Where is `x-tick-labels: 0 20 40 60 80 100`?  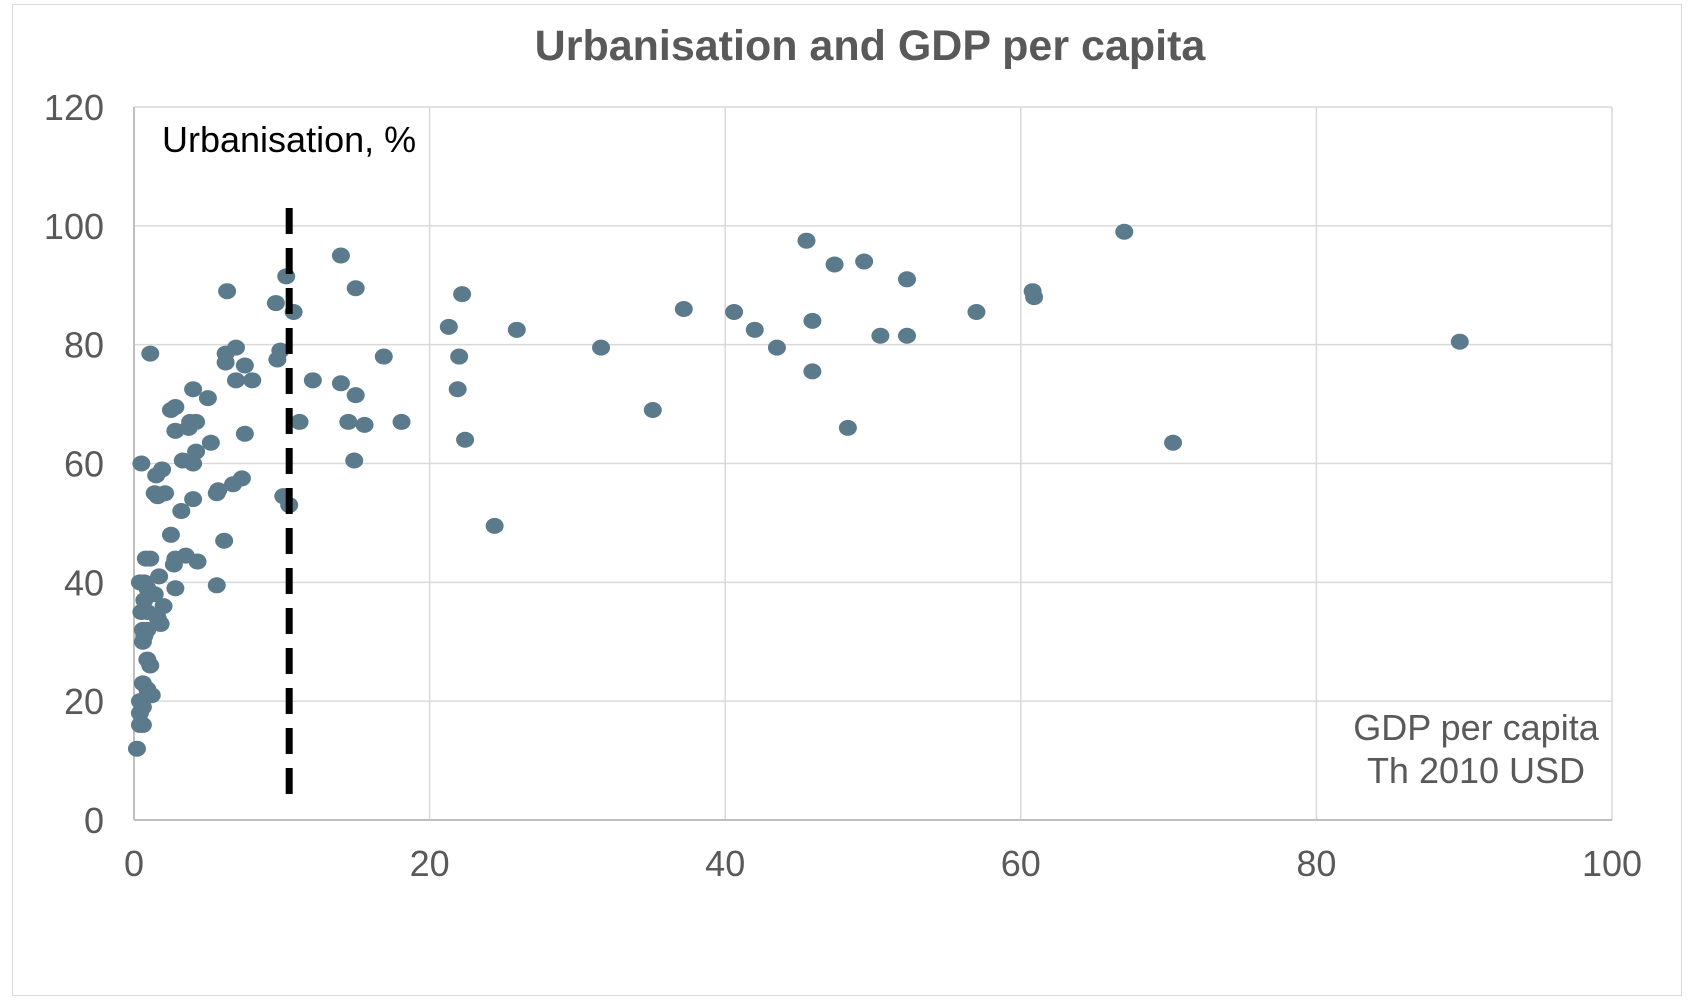
x-tick-labels: 0 20 40 60 80 100 is located at coordinates (883, 863).